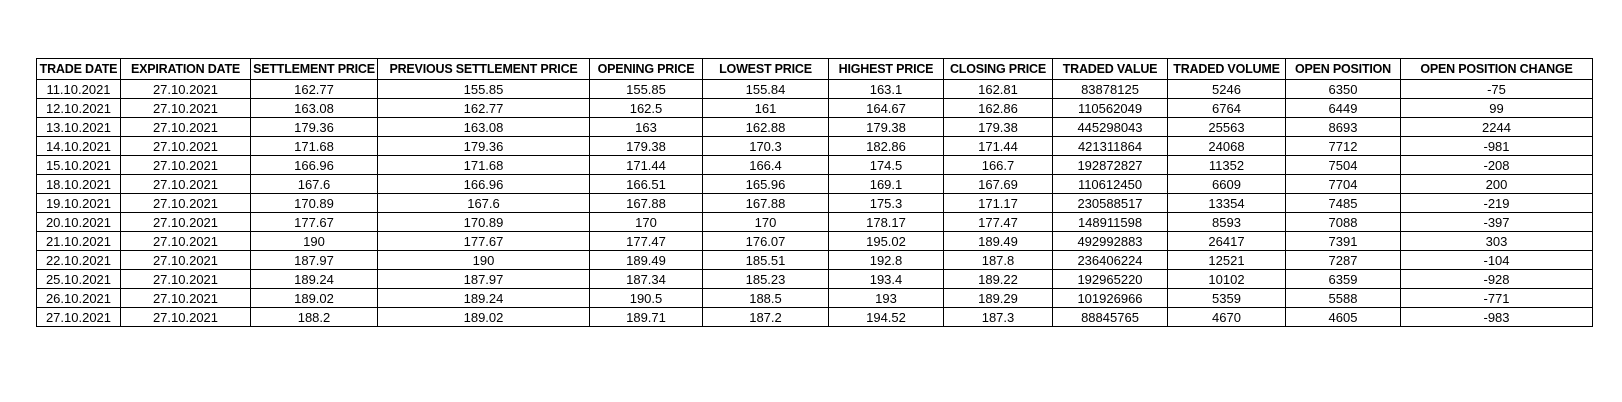 This screenshot has height=402, width=1622. I want to click on table-cell: 26417, so click(1226, 241).